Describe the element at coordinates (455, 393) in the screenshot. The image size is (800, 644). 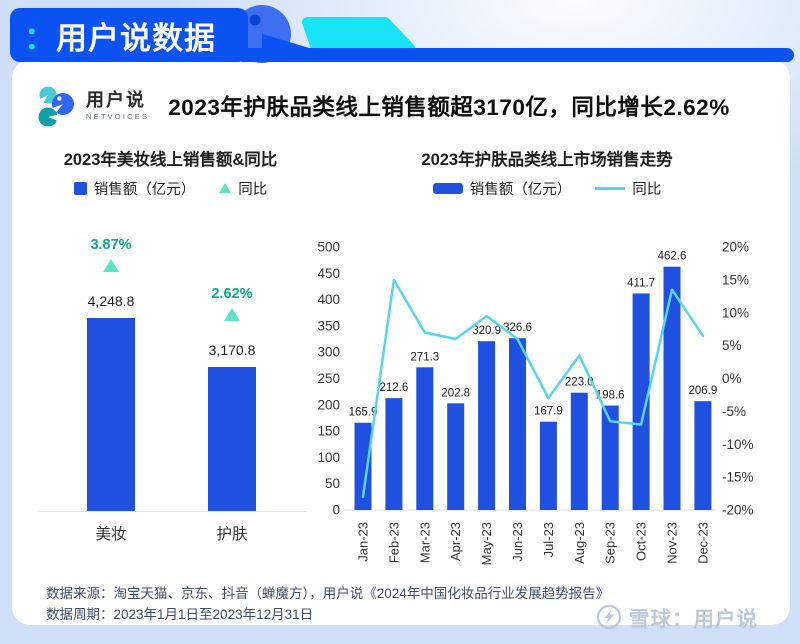
I see `bar-value-label: 202.8` at that location.